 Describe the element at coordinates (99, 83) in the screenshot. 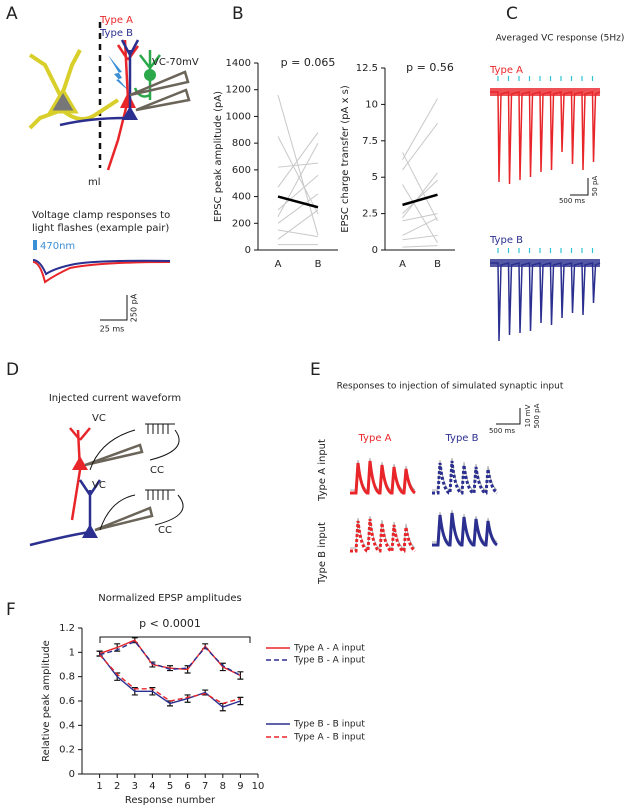

I see `blue-neuron` at that location.